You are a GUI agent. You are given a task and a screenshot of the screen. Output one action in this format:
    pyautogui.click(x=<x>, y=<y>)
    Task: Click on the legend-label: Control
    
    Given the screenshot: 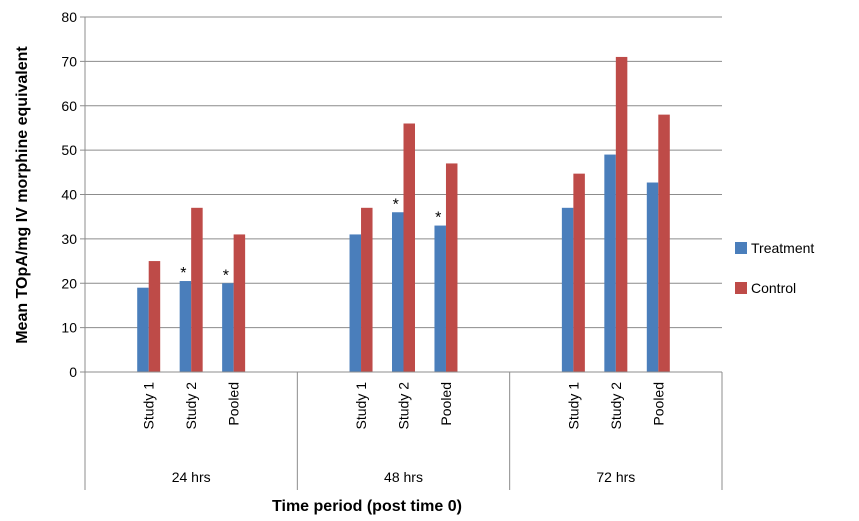 What is the action you would take?
    pyautogui.click(x=773, y=288)
    